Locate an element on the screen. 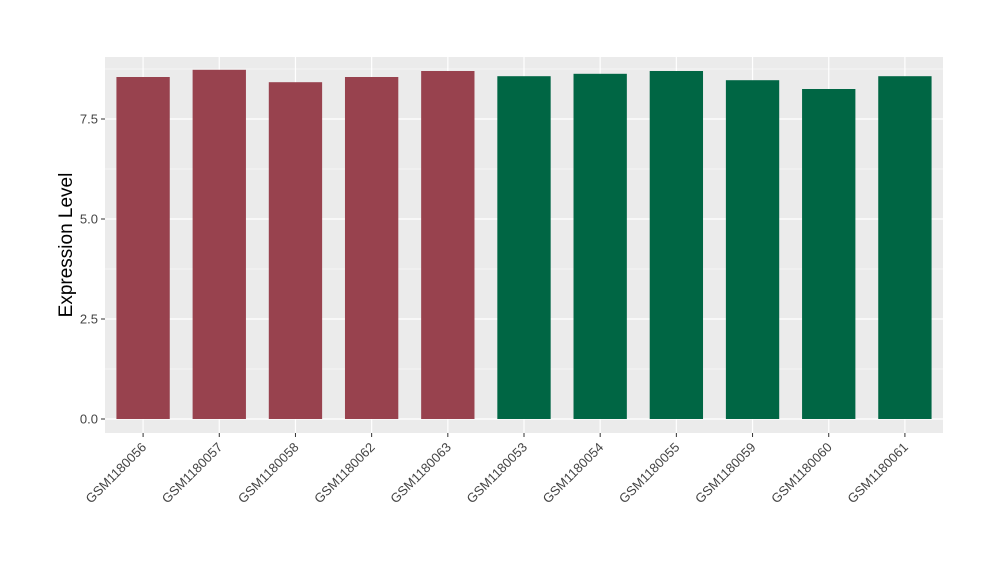 This screenshot has height=580, width=1000. y-tick-label: 2.5 is located at coordinates (89, 319).